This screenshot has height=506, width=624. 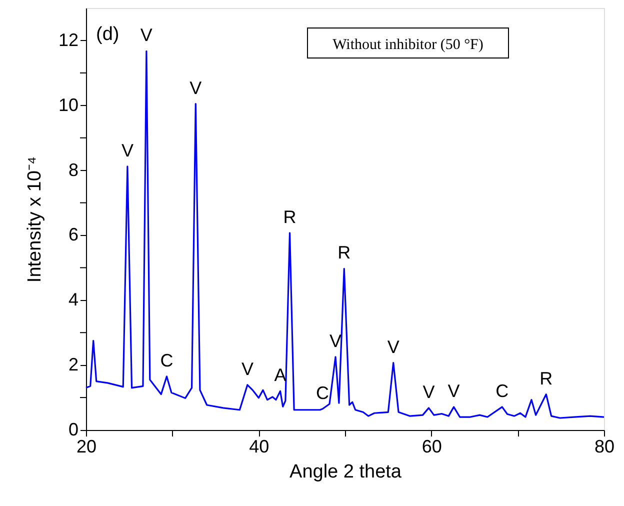 I want to click on x-tick-label: 80, so click(x=604, y=446).